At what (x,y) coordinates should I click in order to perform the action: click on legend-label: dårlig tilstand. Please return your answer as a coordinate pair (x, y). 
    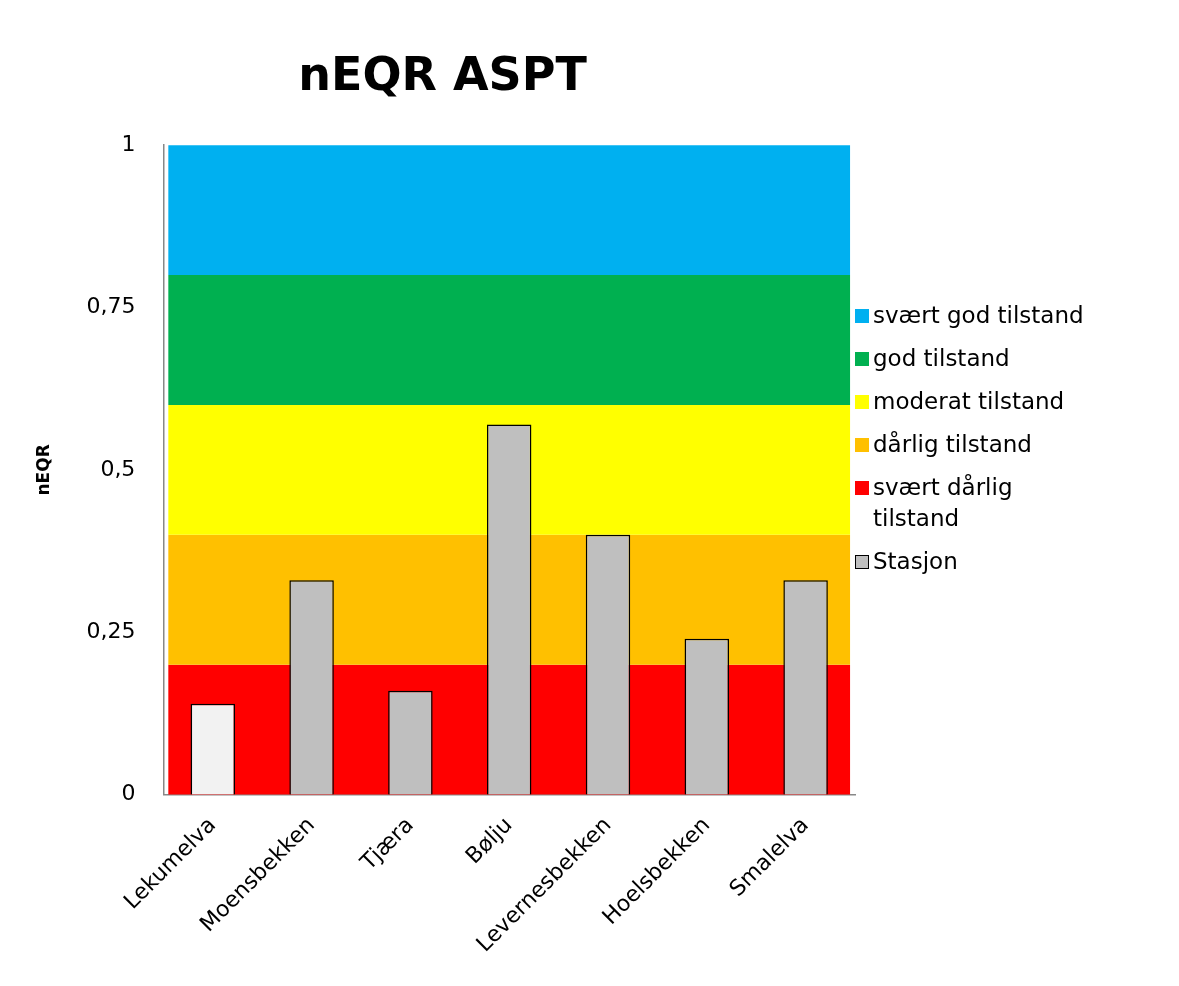
    Looking at the image, I should click on (952, 444).